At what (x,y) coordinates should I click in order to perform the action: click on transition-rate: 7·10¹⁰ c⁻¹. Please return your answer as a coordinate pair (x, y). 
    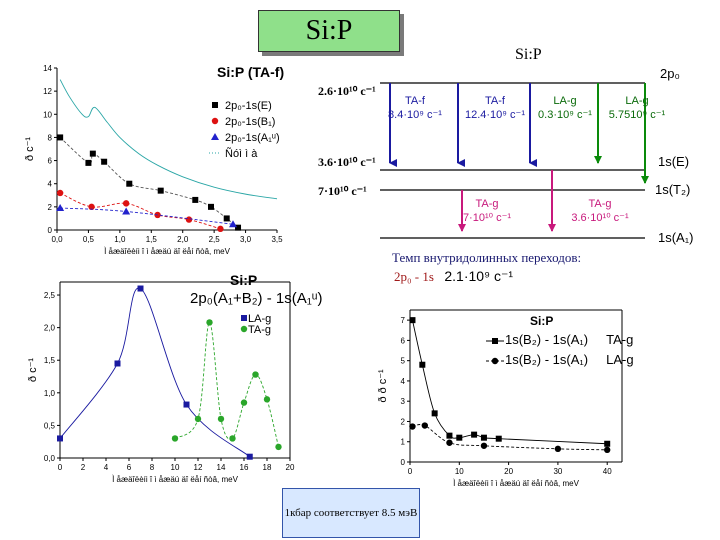
    Looking at the image, I should click on (487, 218).